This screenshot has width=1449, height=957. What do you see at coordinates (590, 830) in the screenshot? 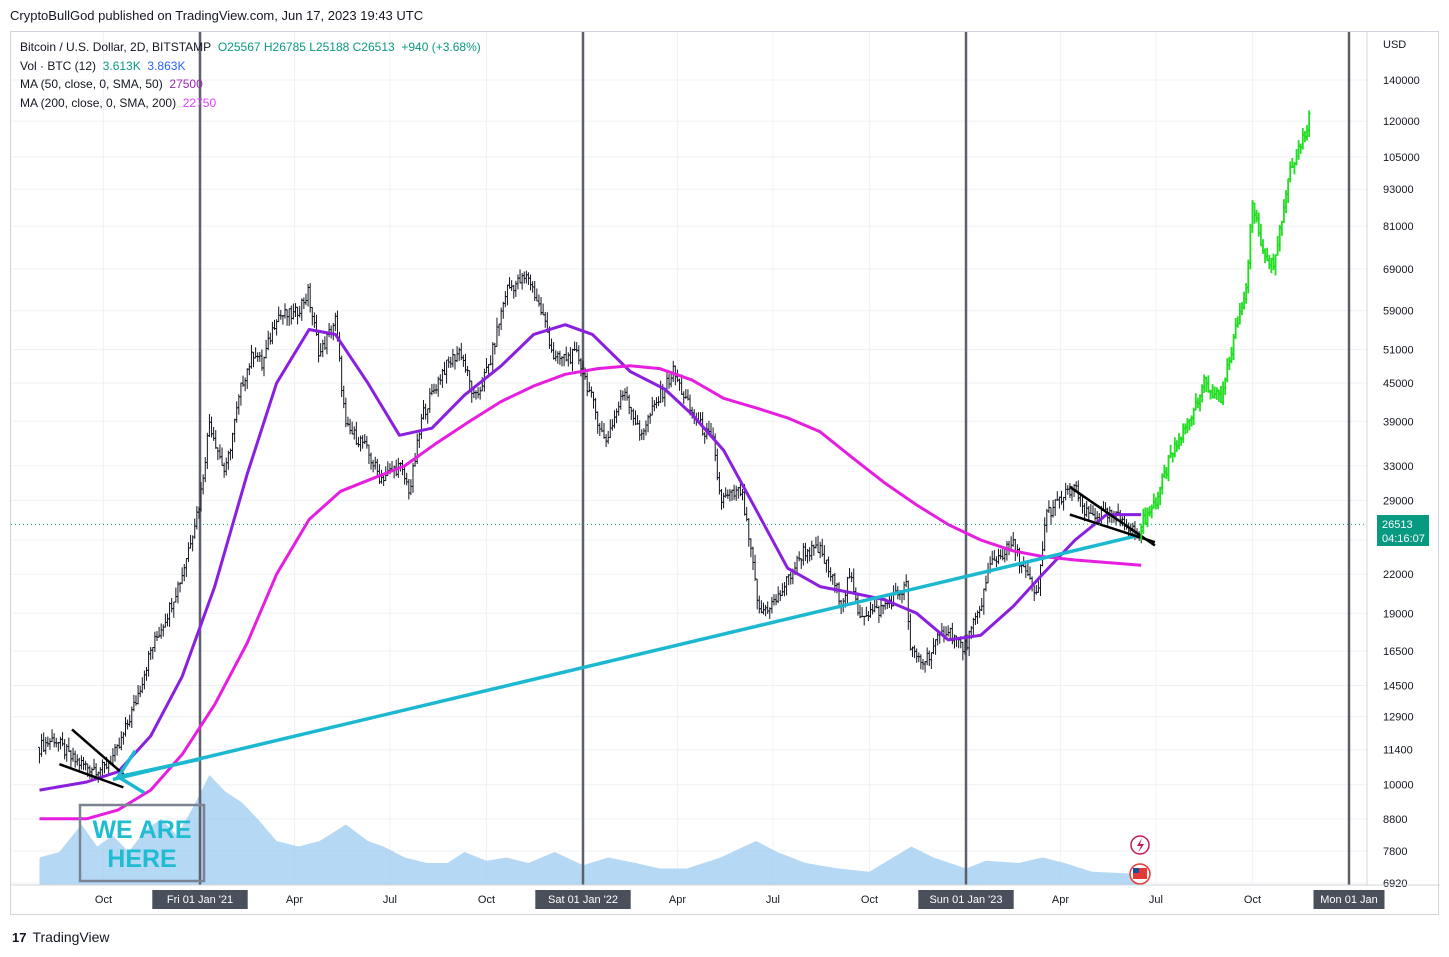
I see `volume-area` at bounding box center [590, 830].